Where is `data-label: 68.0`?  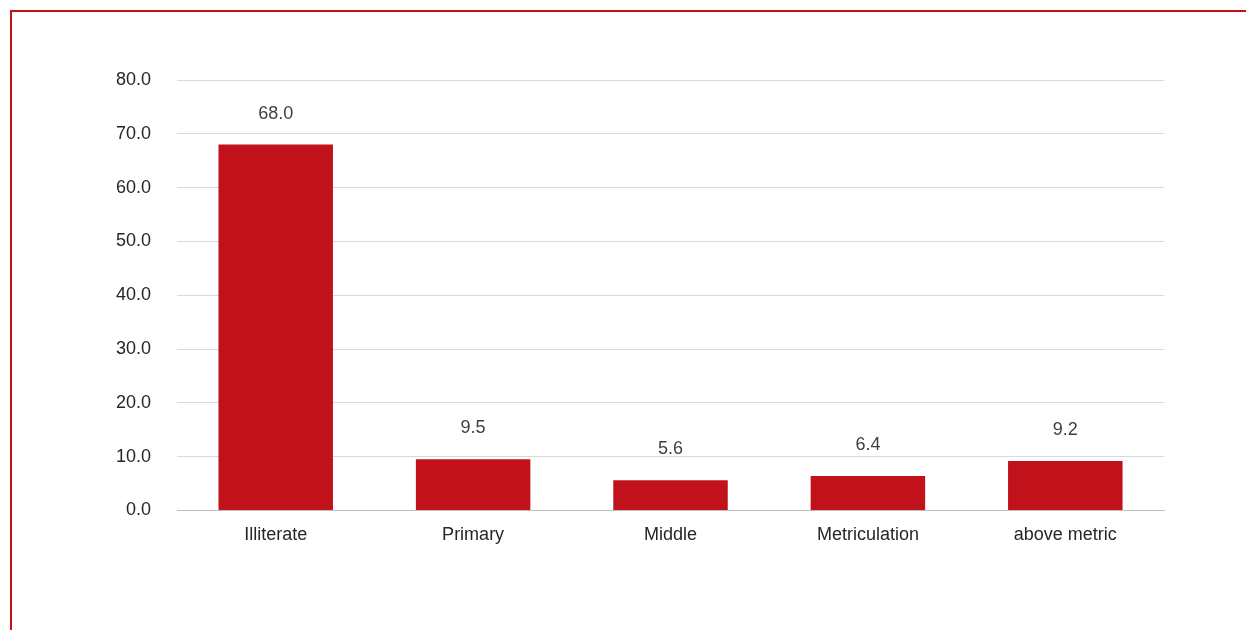 data-label: 68.0 is located at coordinates (276, 112).